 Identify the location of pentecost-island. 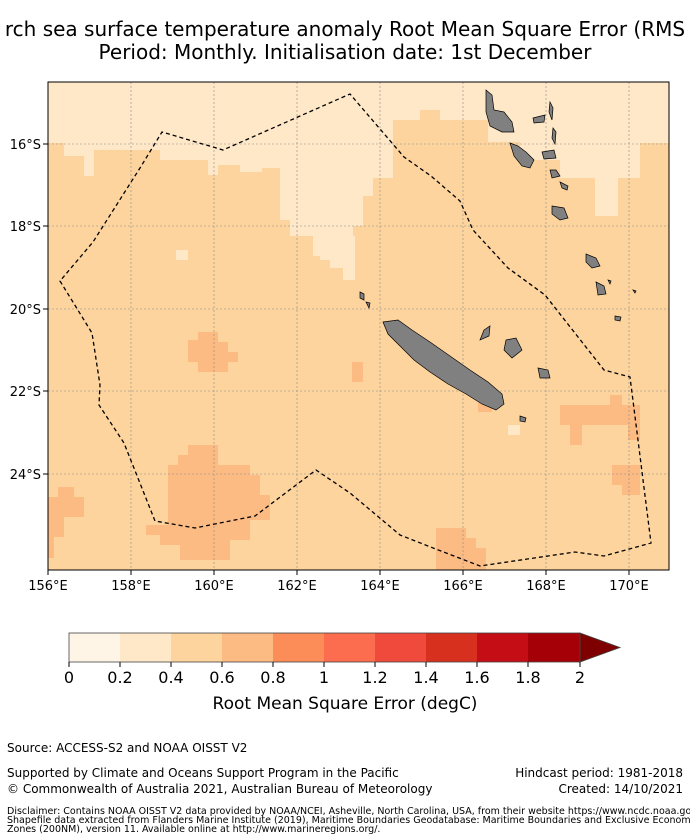
(554, 136).